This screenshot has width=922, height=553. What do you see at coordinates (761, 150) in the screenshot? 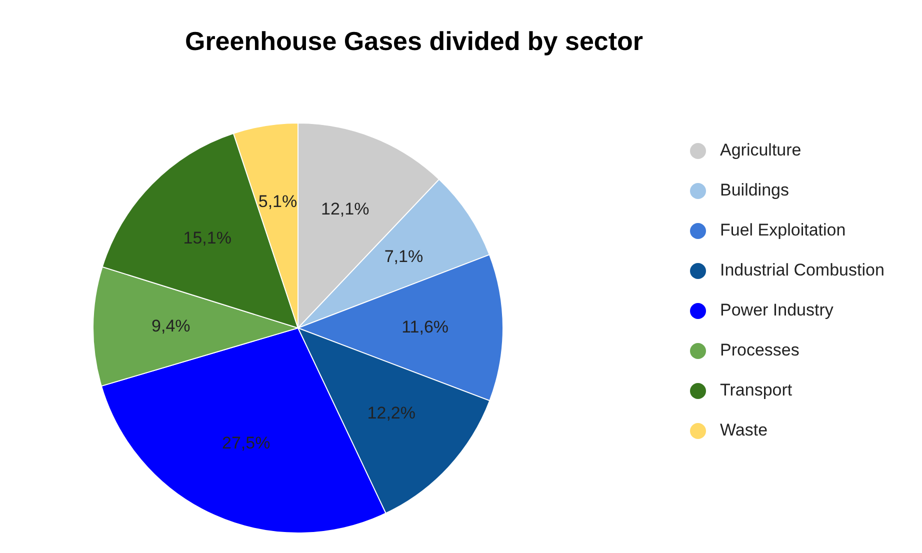
I see `legend-label: Agriculture` at bounding box center [761, 150].